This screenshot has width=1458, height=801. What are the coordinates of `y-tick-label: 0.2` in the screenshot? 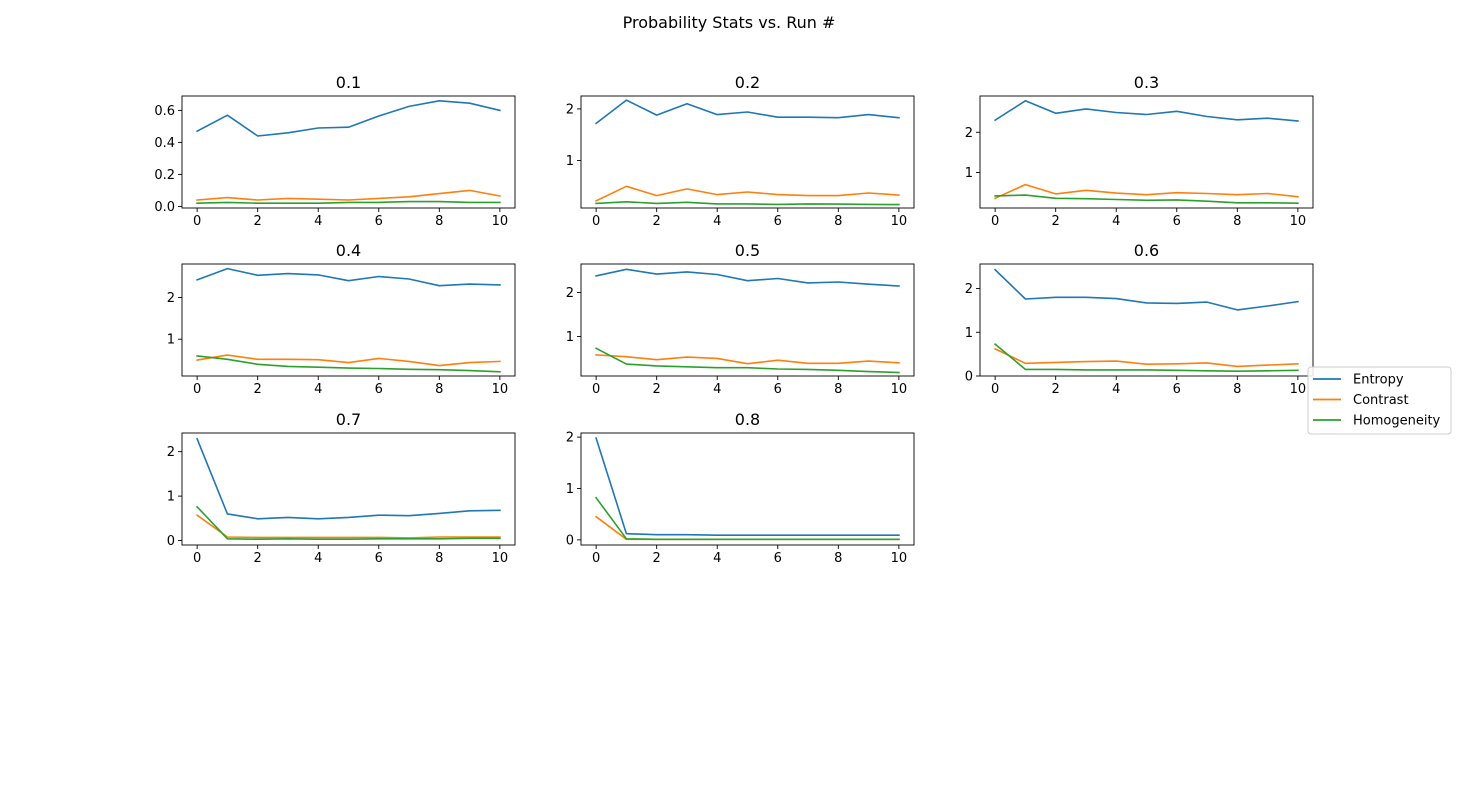 It's located at (164, 175).